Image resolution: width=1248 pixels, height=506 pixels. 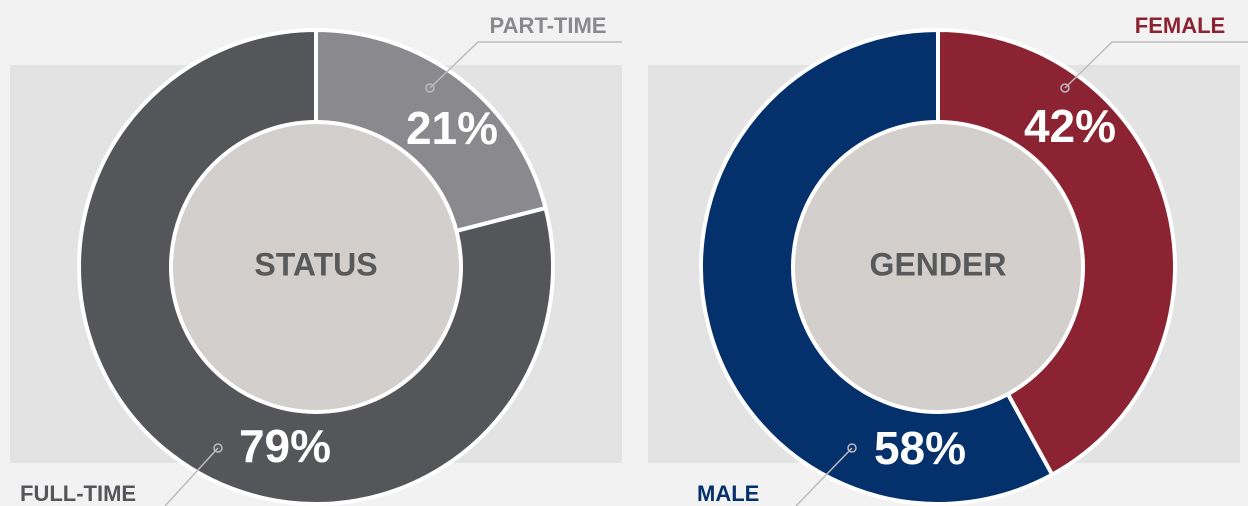 I want to click on value-label: 58%, so click(x=920, y=448).